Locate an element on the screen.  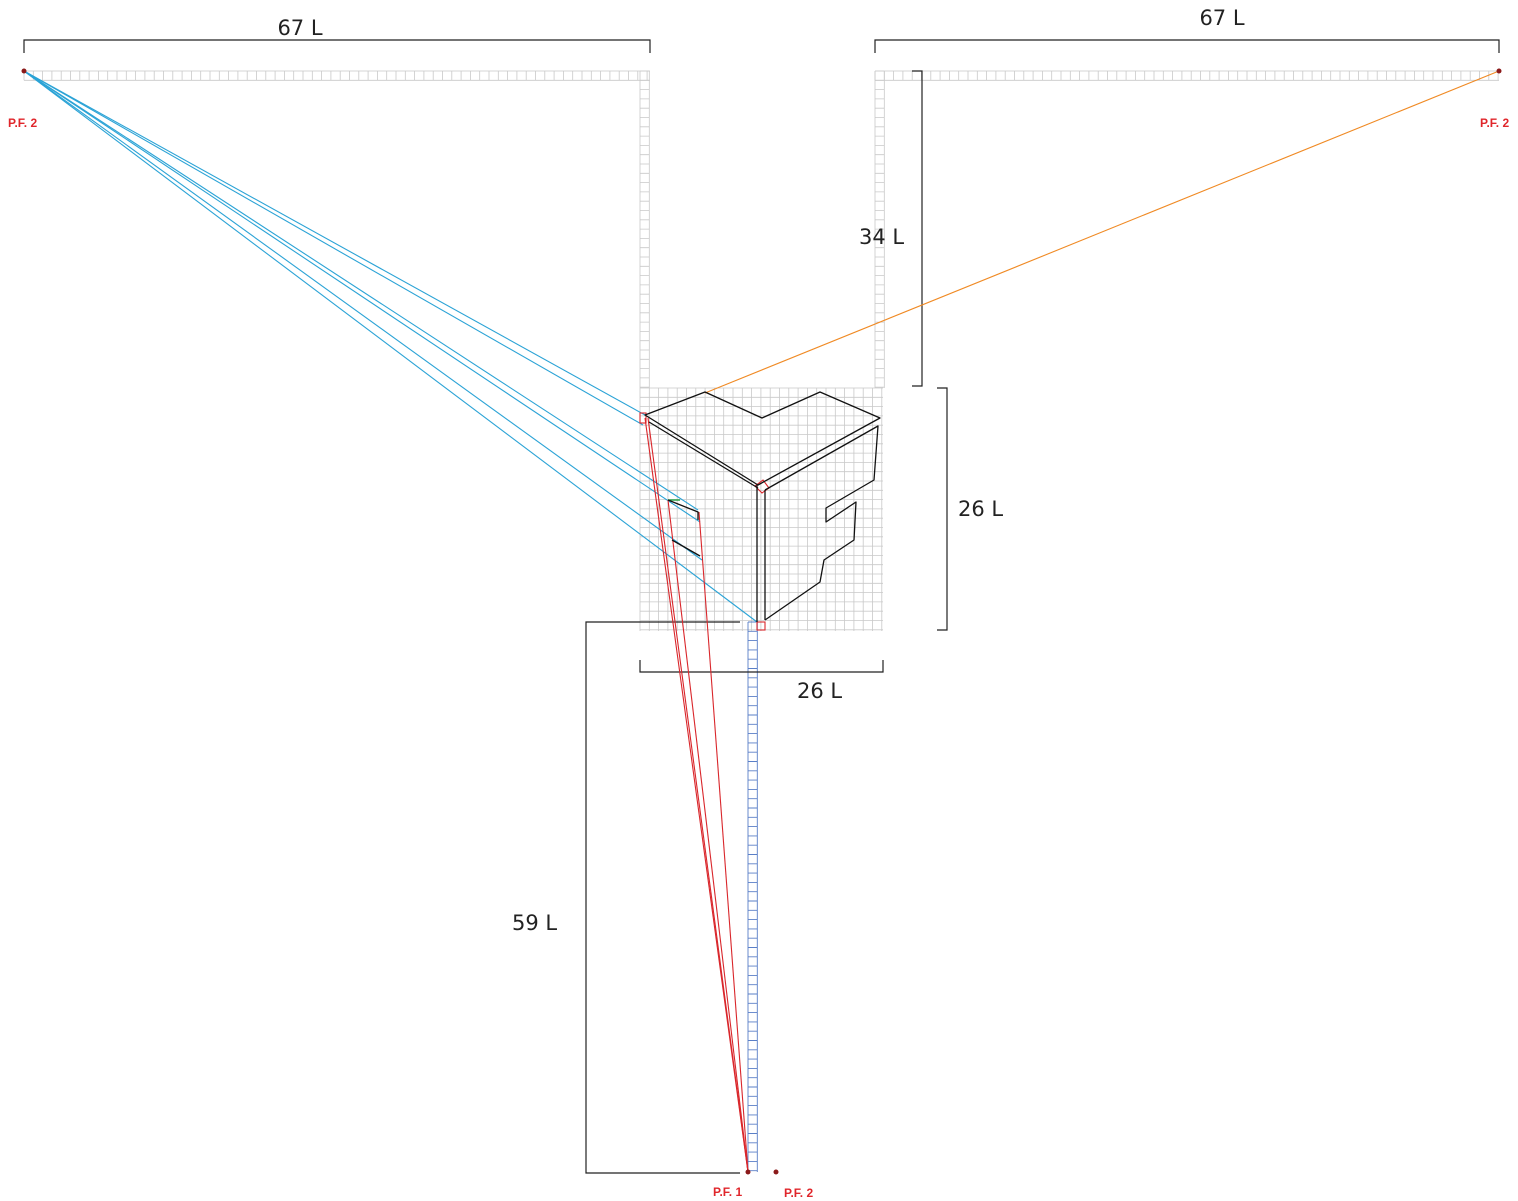
dim-label-top-left: 67 L is located at coordinates (299, 28).